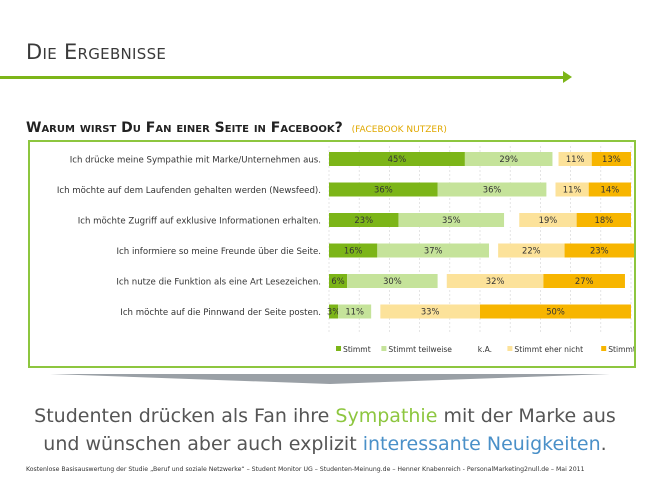  I want to click on title-arrow-icon, so click(567, 77).